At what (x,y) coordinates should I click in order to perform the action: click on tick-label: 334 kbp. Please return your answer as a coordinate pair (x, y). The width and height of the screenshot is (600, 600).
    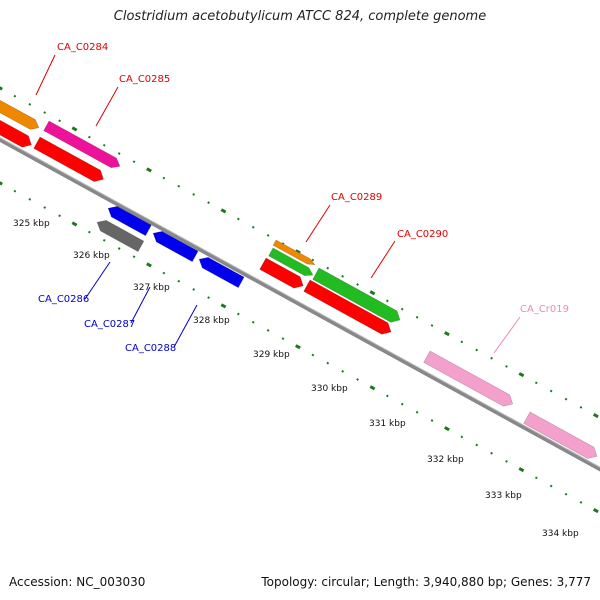
    Looking at the image, I should click on (560, 534).